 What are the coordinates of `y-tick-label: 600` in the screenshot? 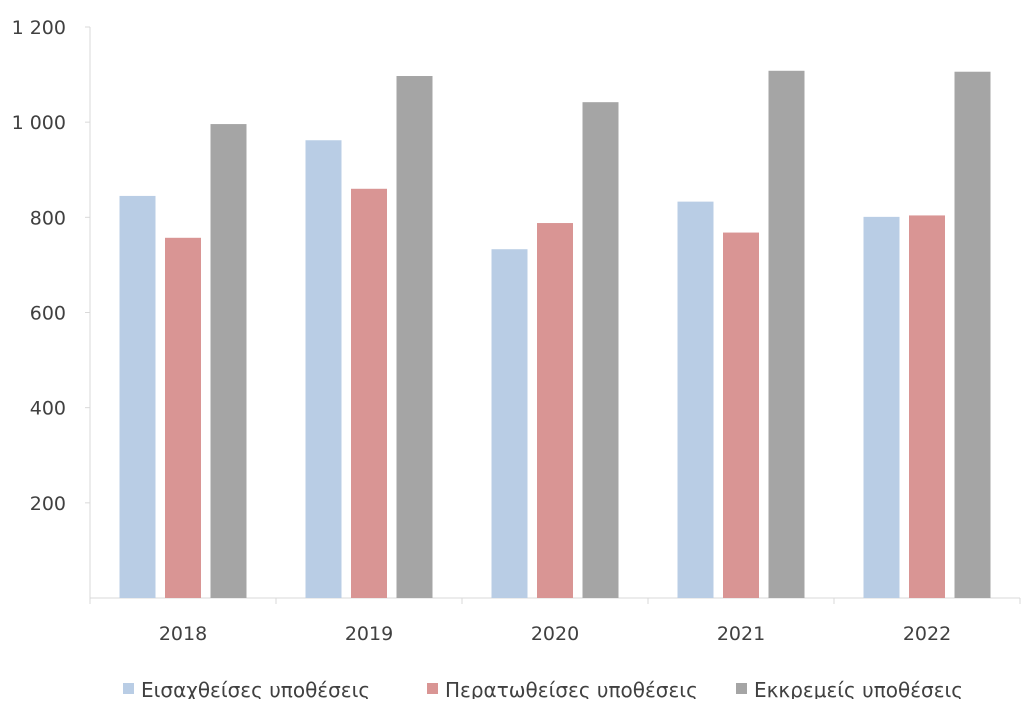 It's located at (48, 314).